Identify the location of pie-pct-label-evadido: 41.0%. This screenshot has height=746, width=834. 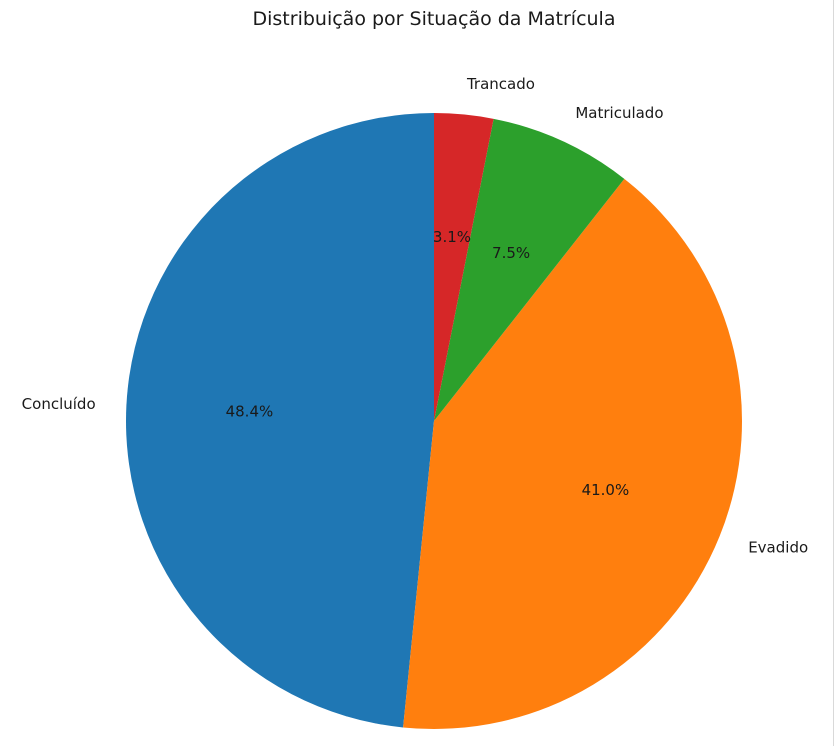
(606, 490).